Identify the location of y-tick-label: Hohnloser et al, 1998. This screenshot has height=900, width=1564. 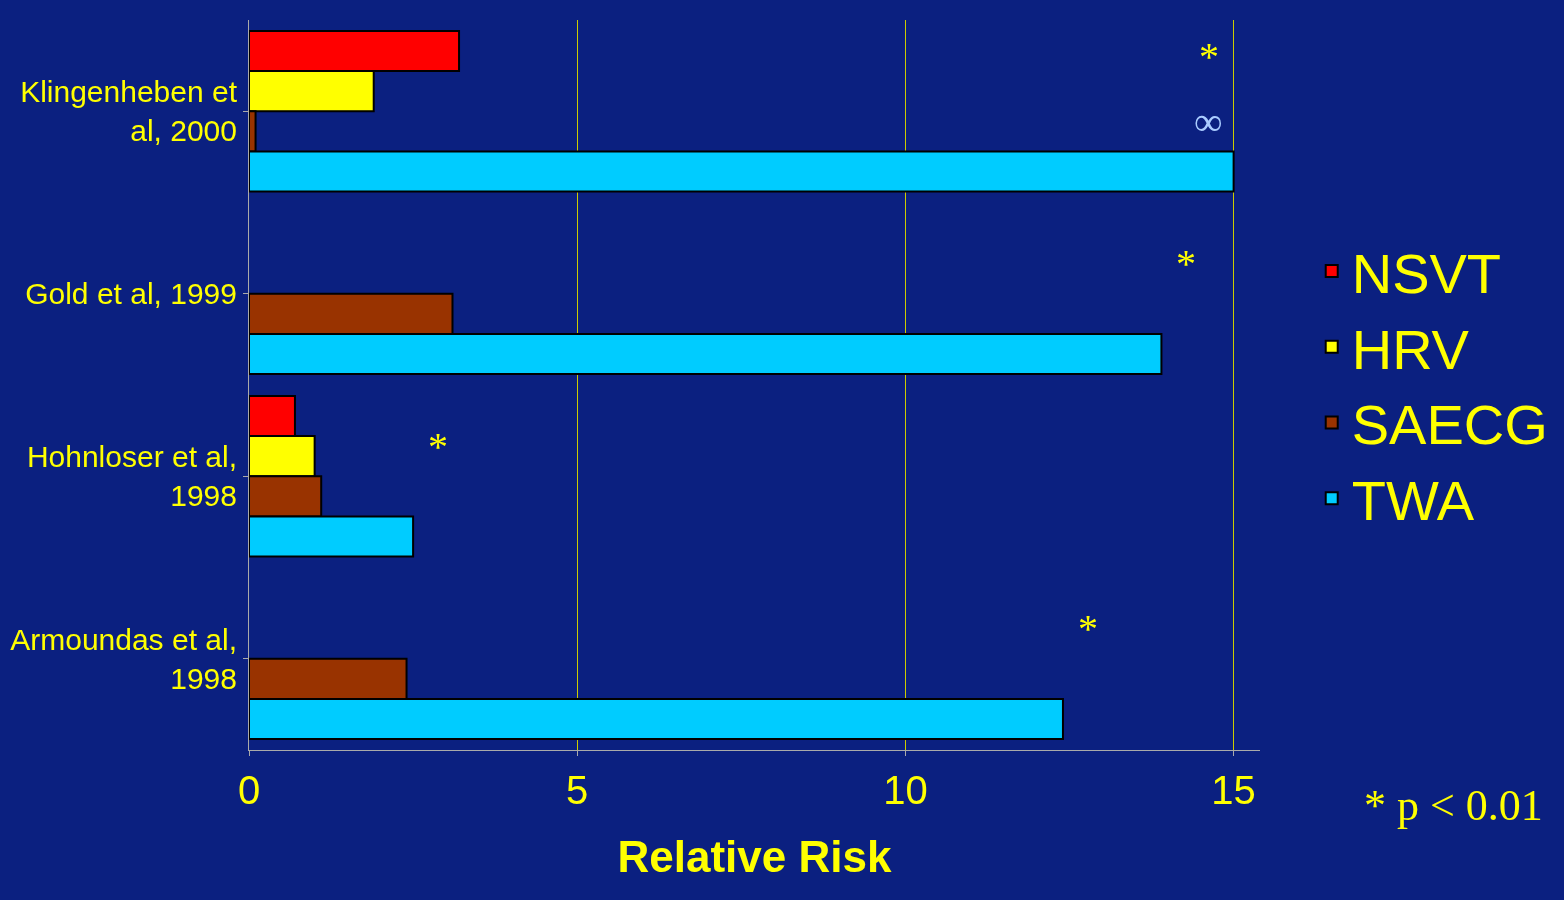
(131, 476).